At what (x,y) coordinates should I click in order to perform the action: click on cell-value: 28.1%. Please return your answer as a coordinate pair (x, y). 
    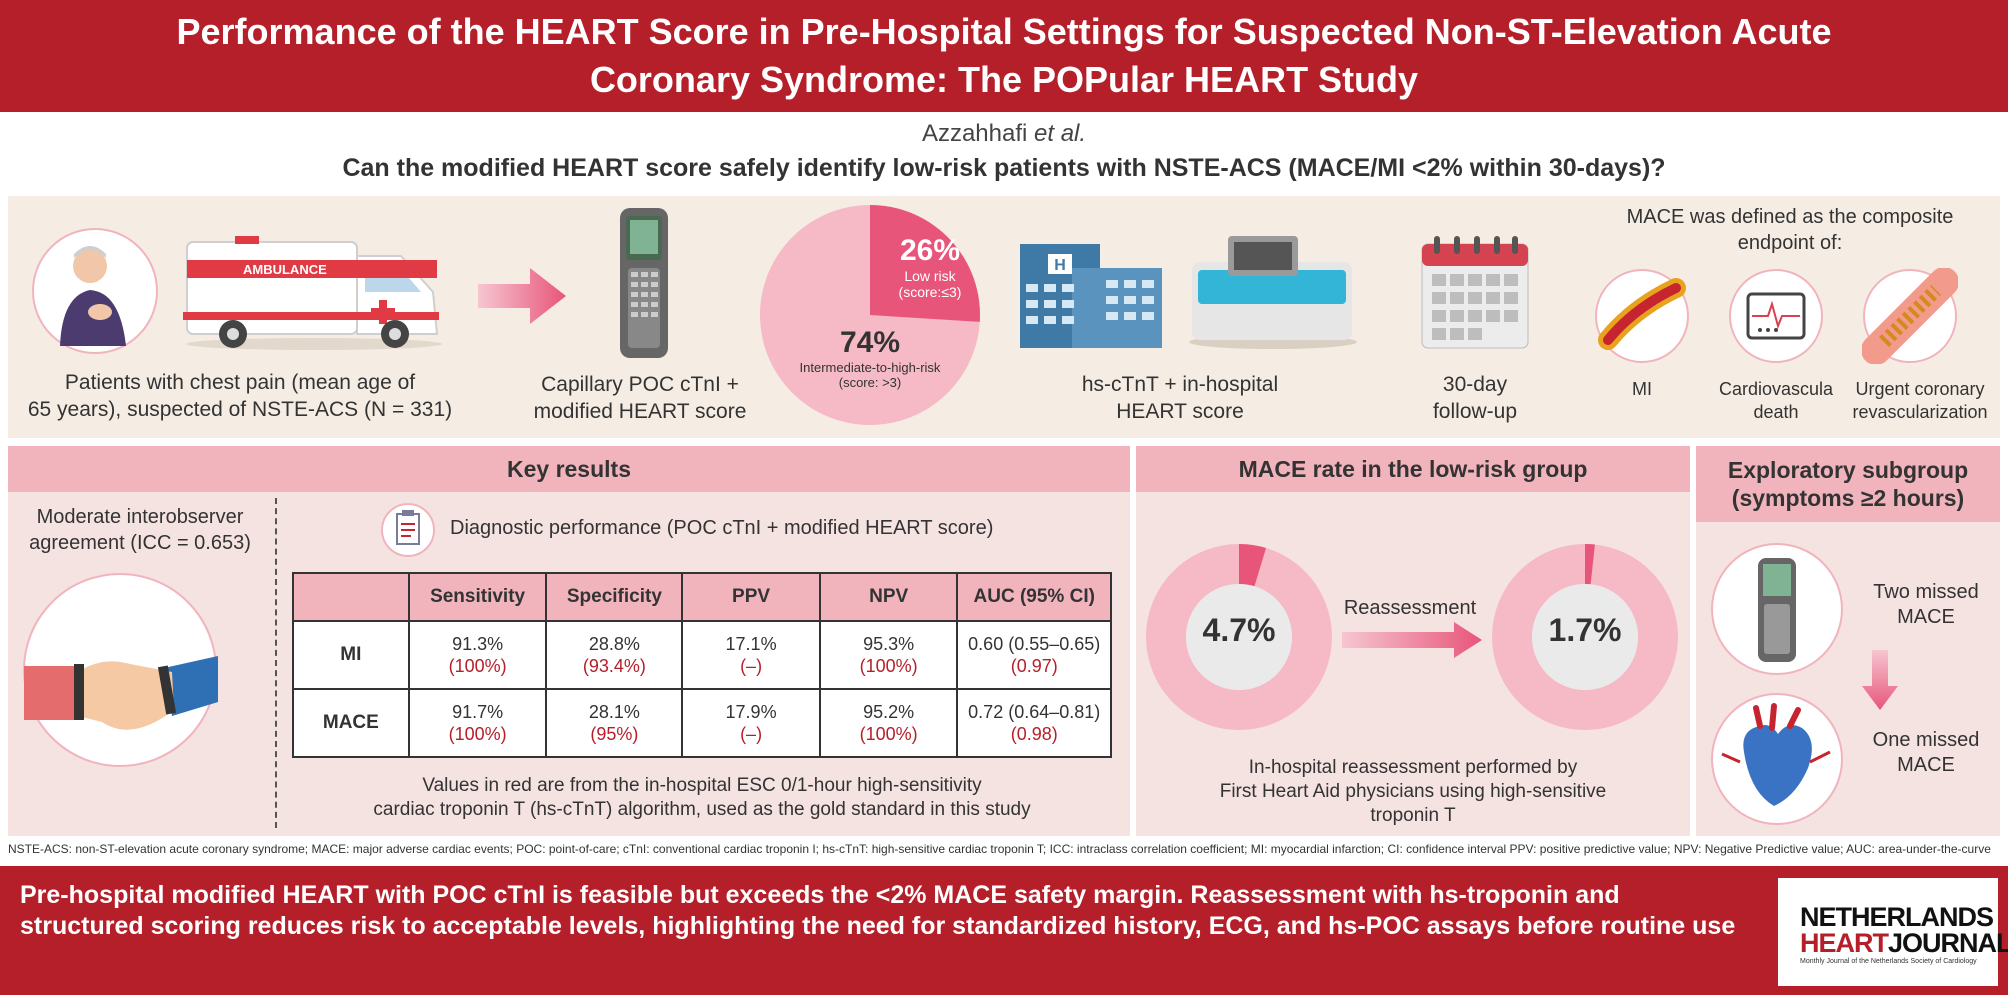
    Looking at the image, I should click on (614, 712).